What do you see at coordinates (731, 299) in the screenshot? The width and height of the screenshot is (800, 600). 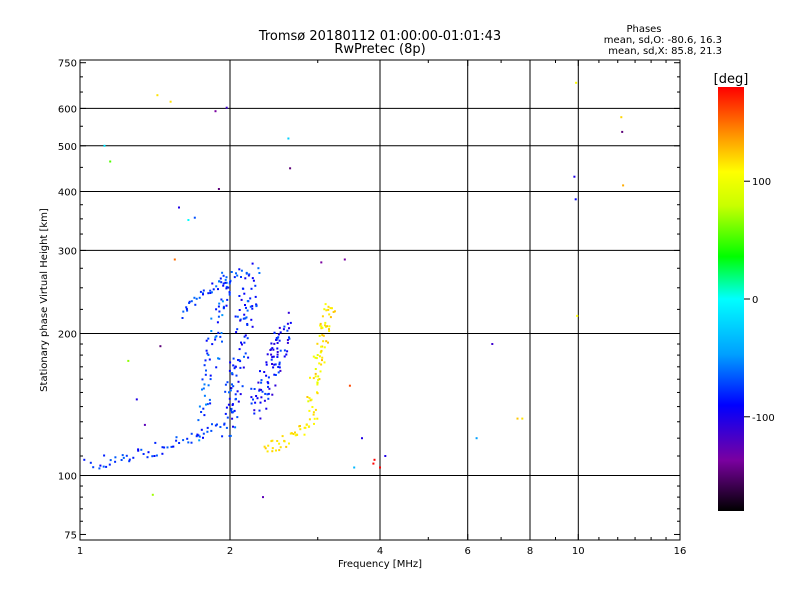 I see `colorbar` at bounding box center [731, 299].